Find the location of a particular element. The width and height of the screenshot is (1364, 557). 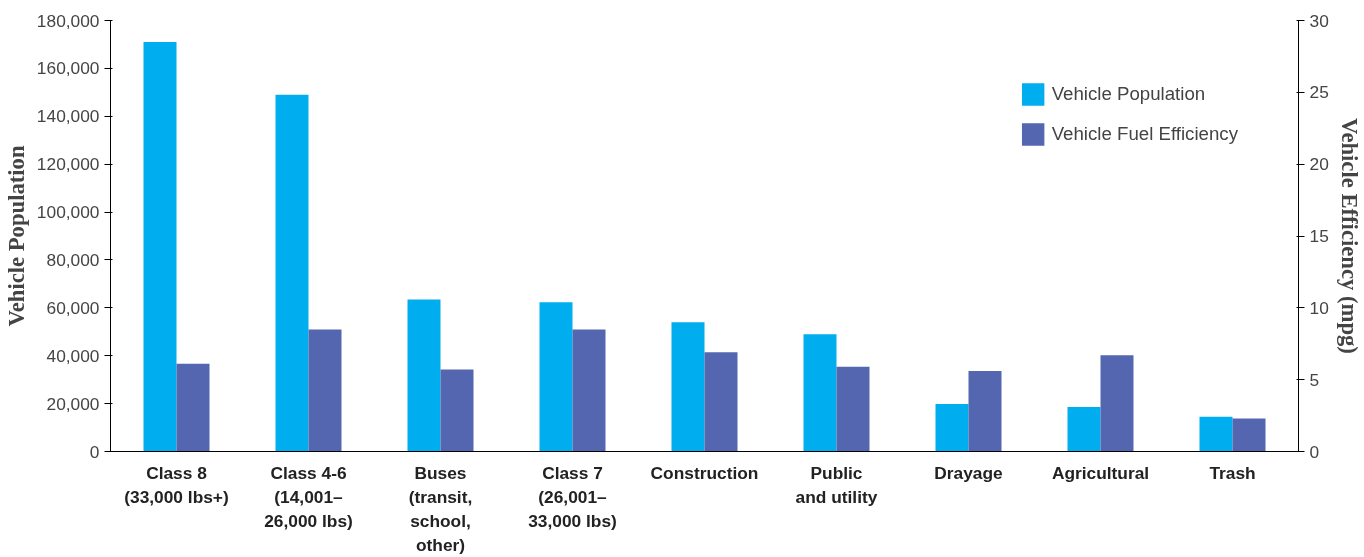

x-tick-label: Class 8 (33,000 lbs+) is located at coordinates (176, 484).